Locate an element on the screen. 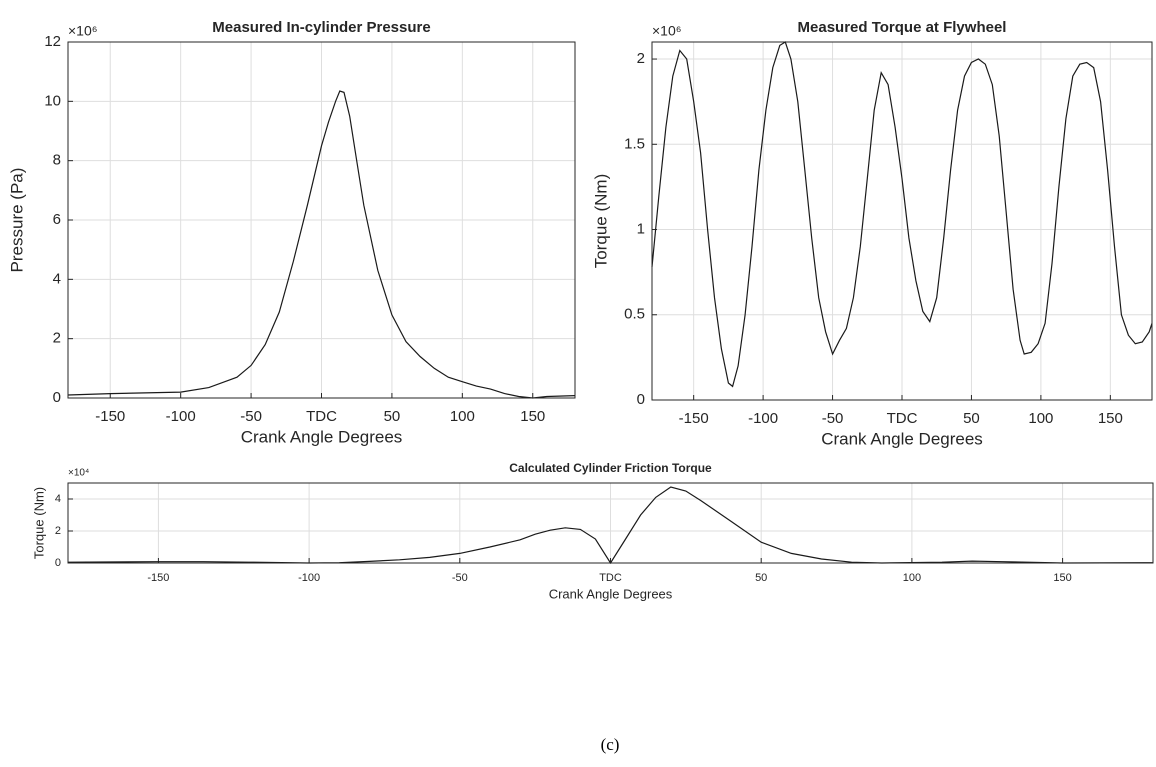 The width and height of the screenshot is (1156, 767). y-tick-label: 6 is located at coordinates (57, 219).